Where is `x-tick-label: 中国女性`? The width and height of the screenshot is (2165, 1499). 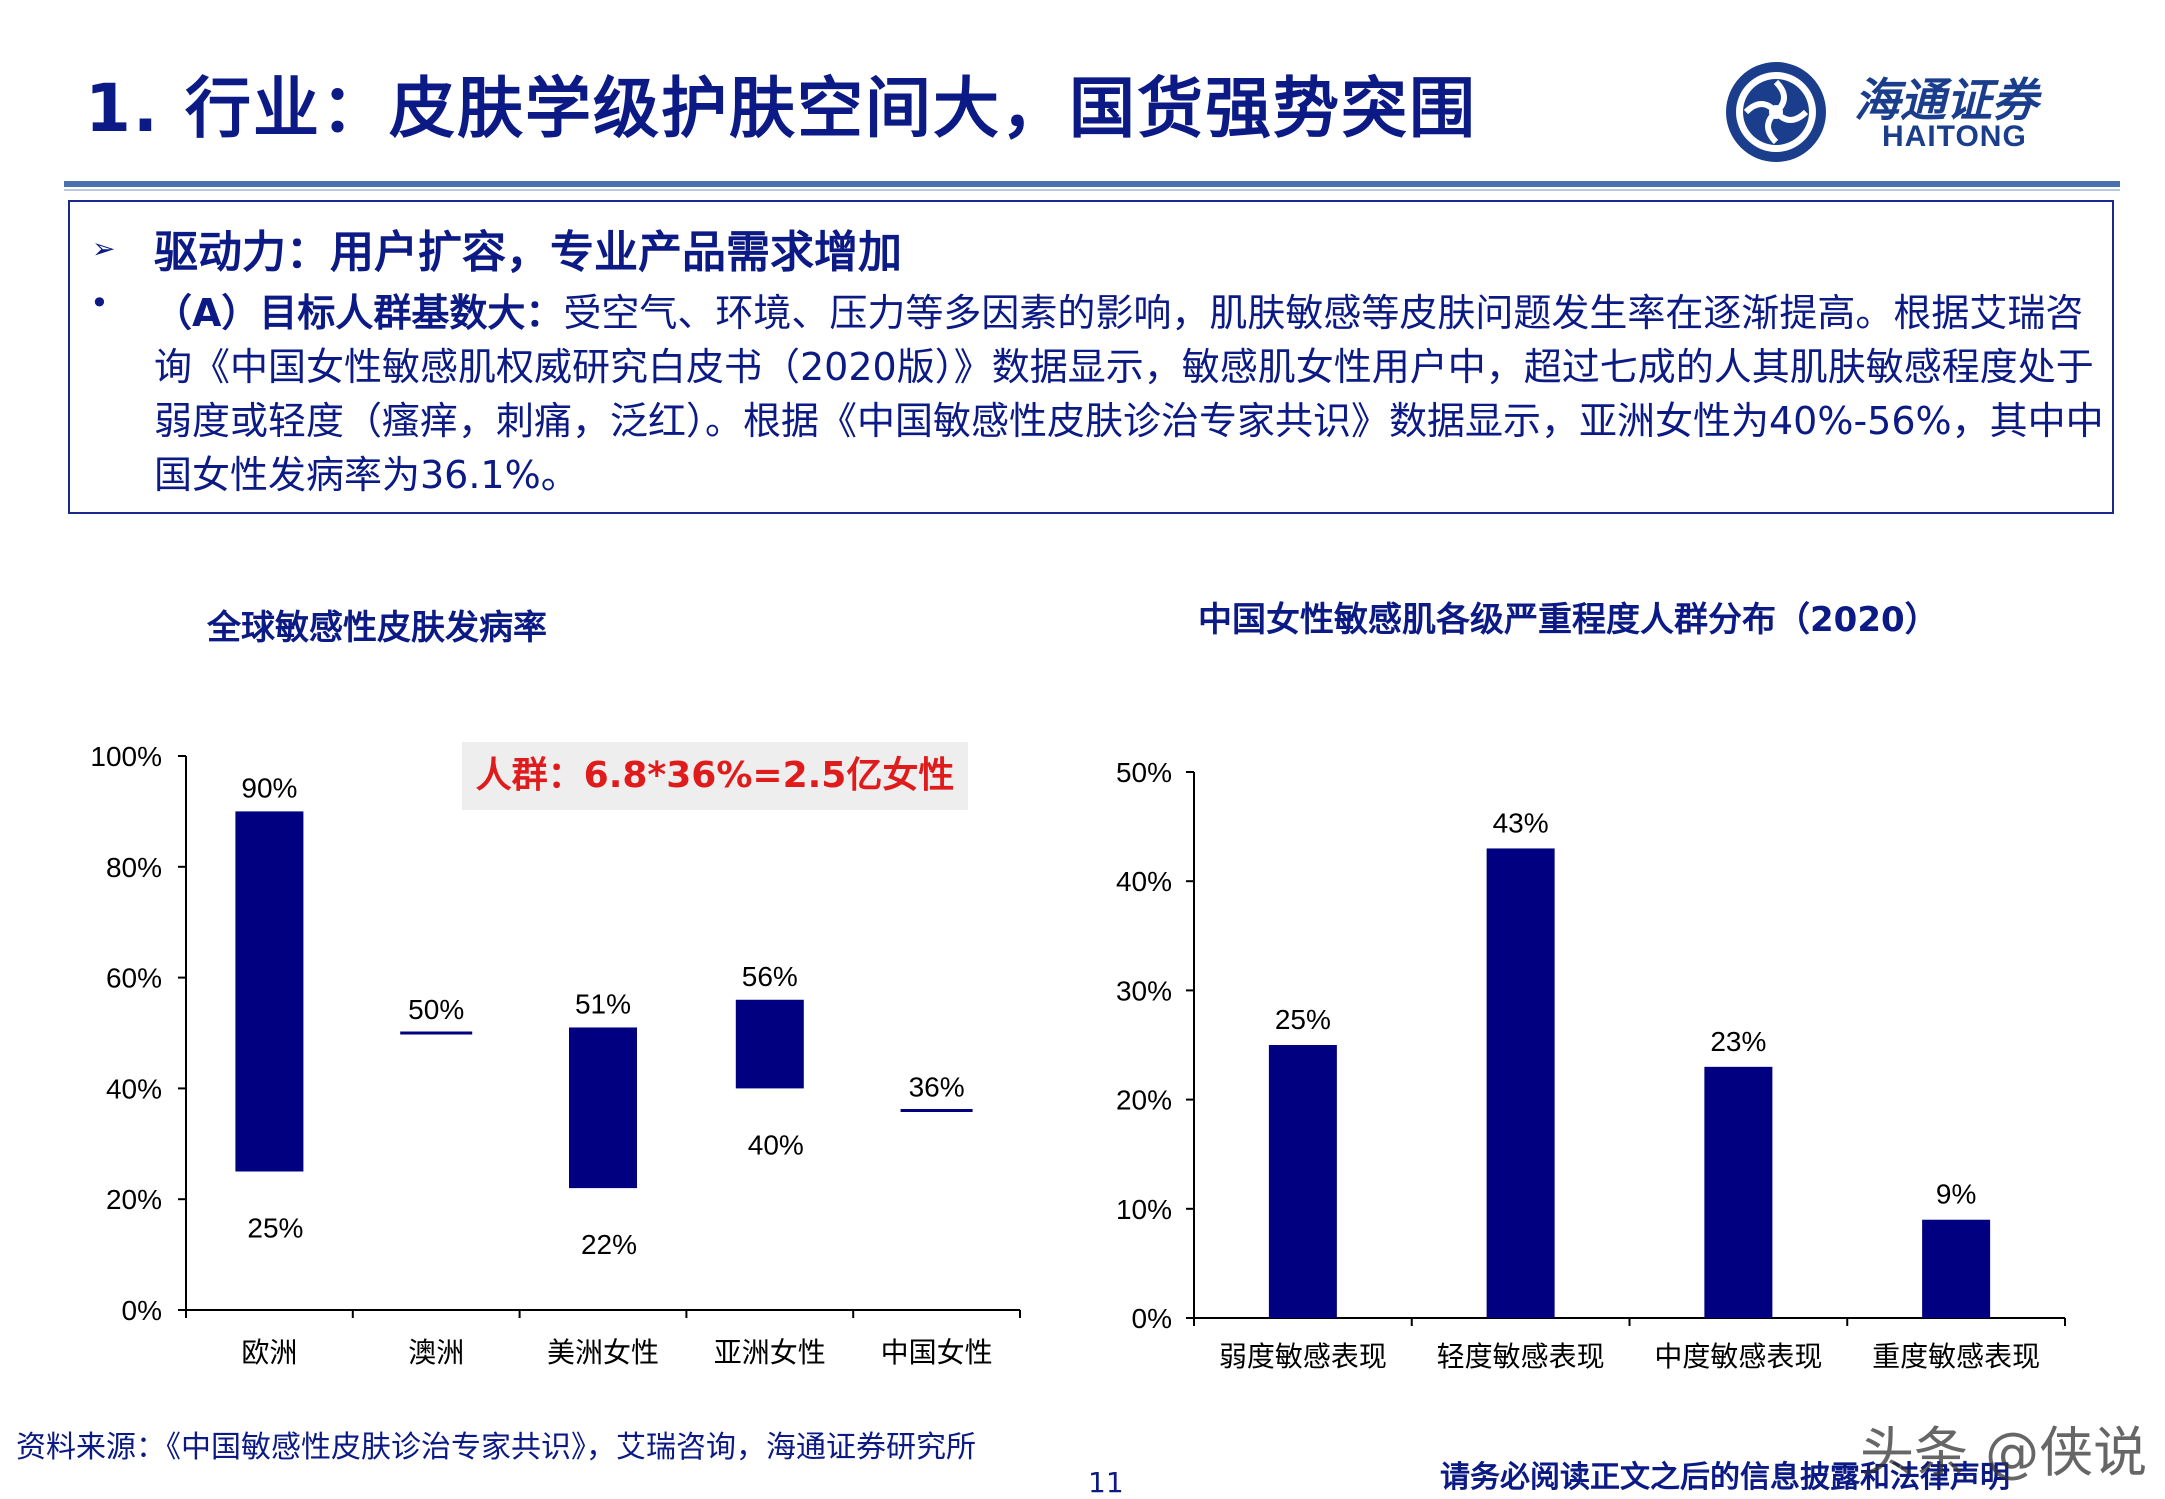 x-tick-label: 中国女性 is located at coordinates (937, 1352).